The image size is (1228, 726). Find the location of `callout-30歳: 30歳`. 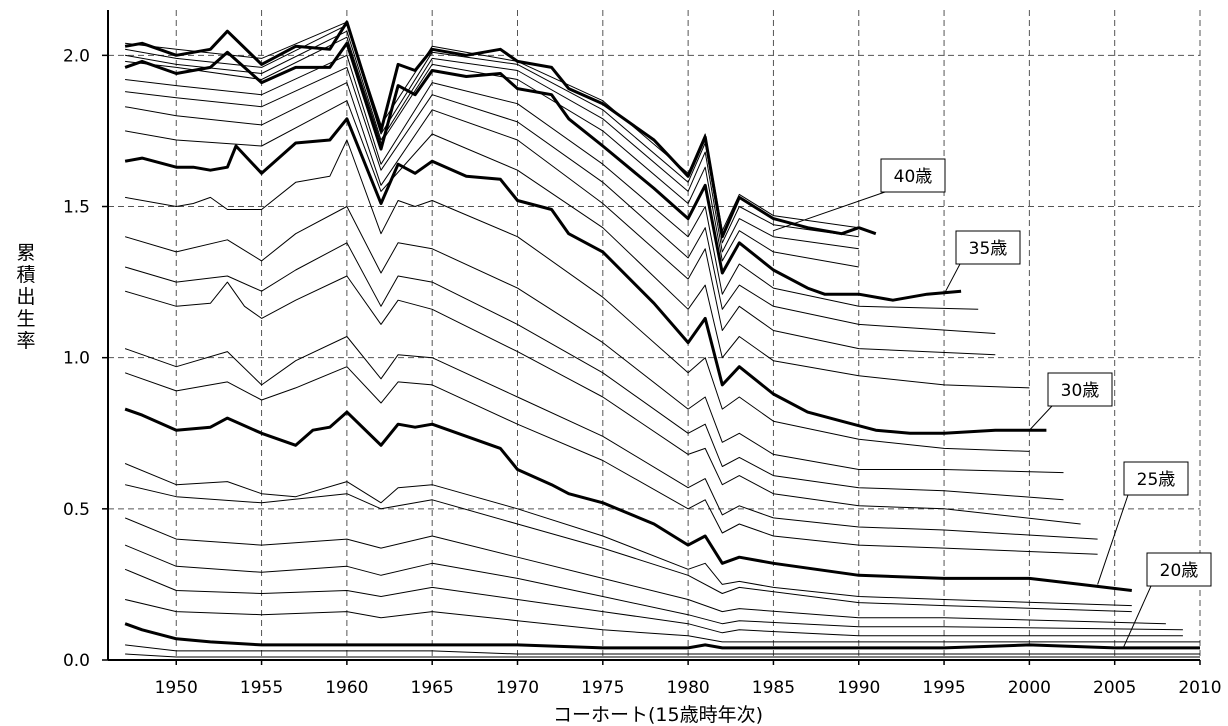

callout-30歳: 30歳 is located at coordinates (1071, 401).